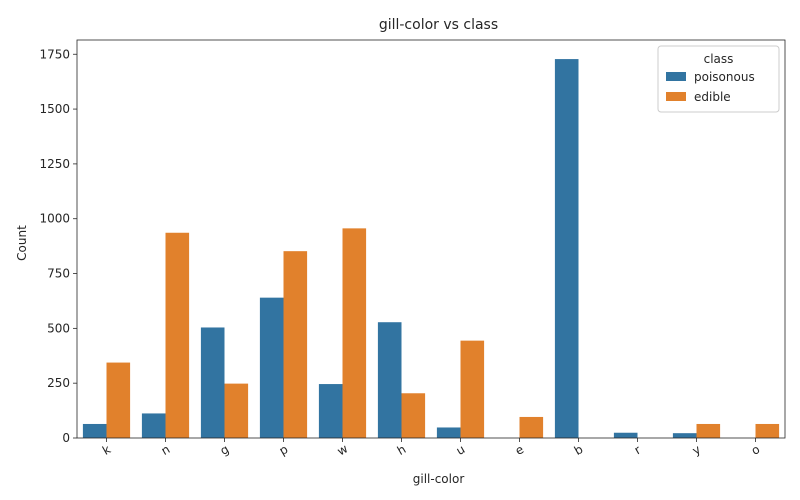 This screenshot has width=800, height=500. Describe the element at coordinates (177, 335) in the screenshot. I see `bar-edible-n` at that location.